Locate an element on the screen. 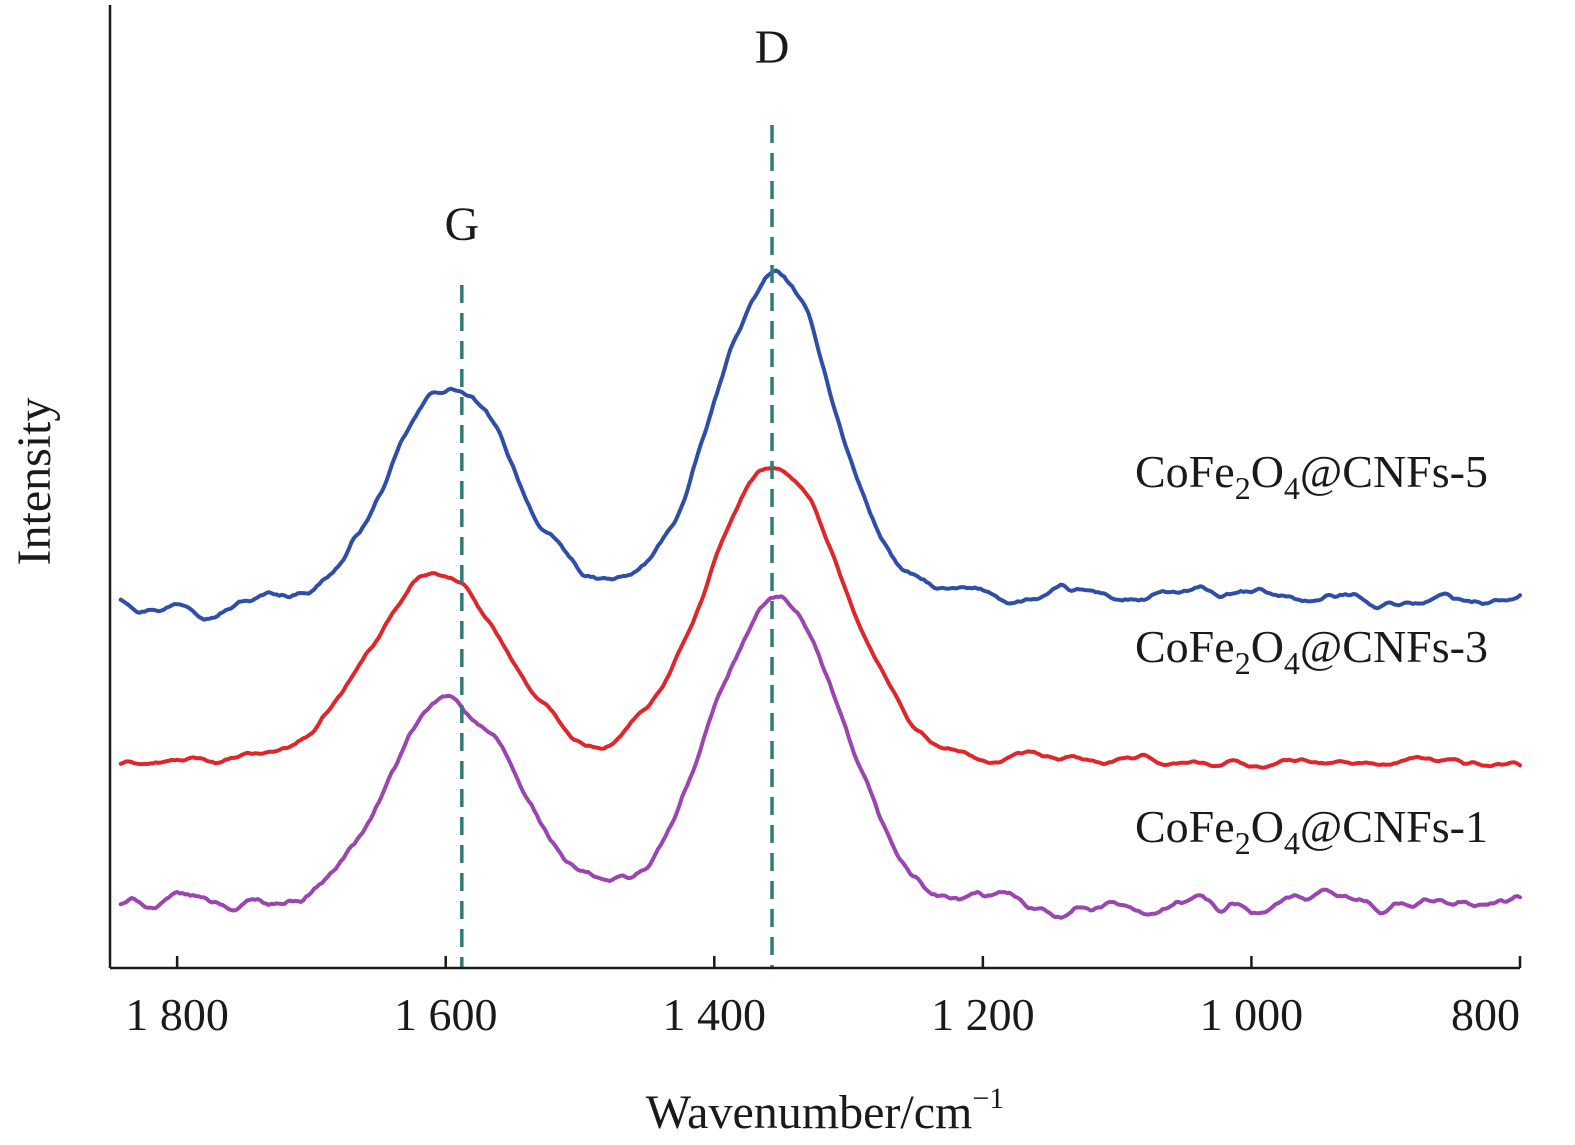 The image size is (1575, 1145). series-label-part: @CNFs-5 is located at coordinates (1394, 471).